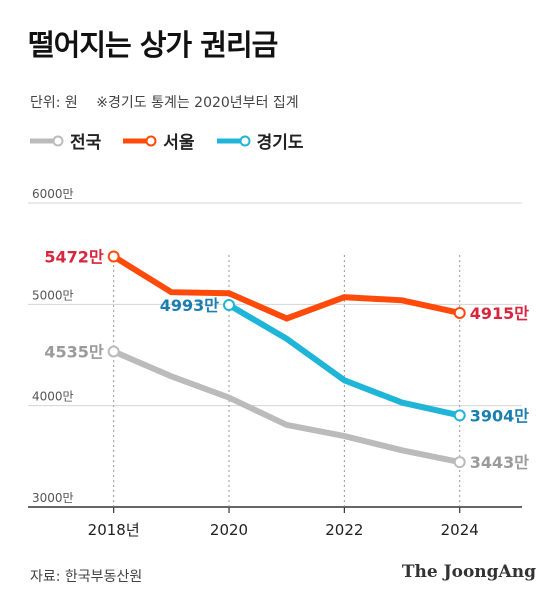 The width and height of the screenshot is (560, 609). Describe the element at coordinates (159, 140) in the screenshot. I see `legend-item-서울: 서울` at that location.